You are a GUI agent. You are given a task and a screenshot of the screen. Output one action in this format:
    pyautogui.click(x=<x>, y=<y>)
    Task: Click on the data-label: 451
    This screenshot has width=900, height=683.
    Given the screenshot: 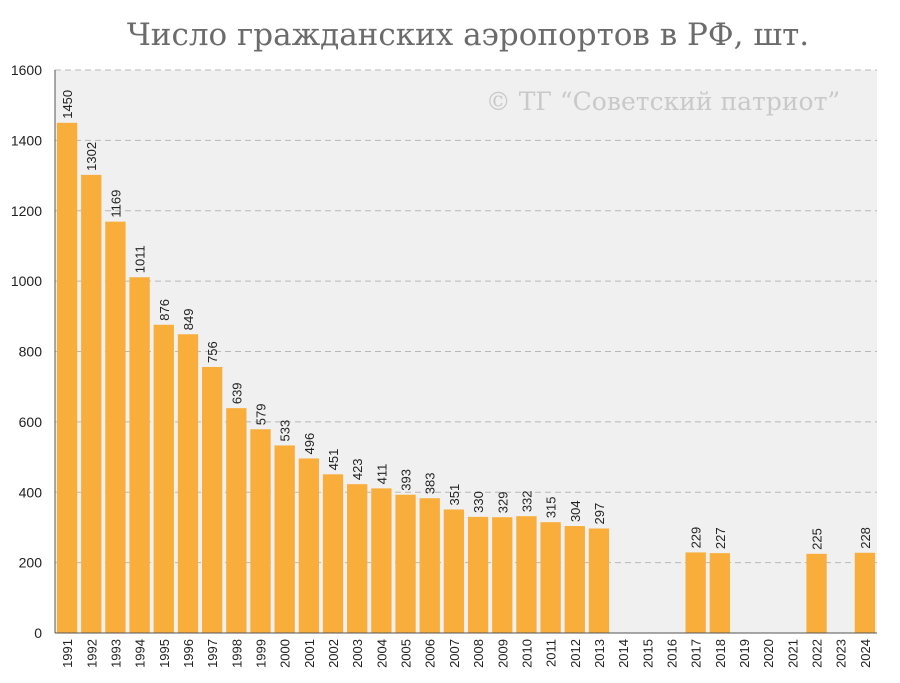 What is the action you would take?
    pyautogui.click(x=333, y=460)
    